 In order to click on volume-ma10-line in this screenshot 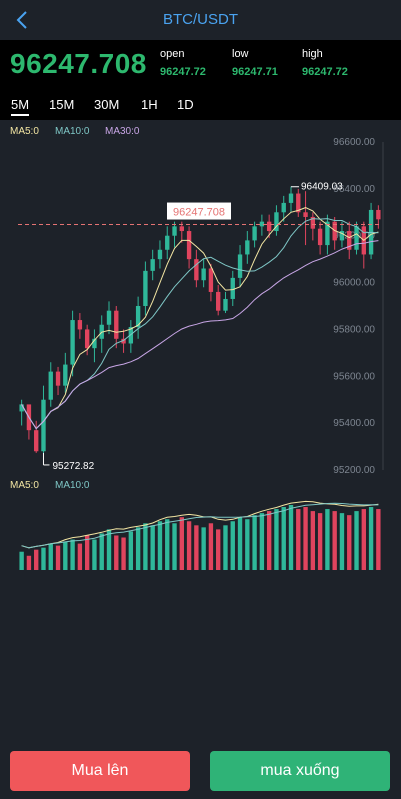, I will do `click(200, 525)`.